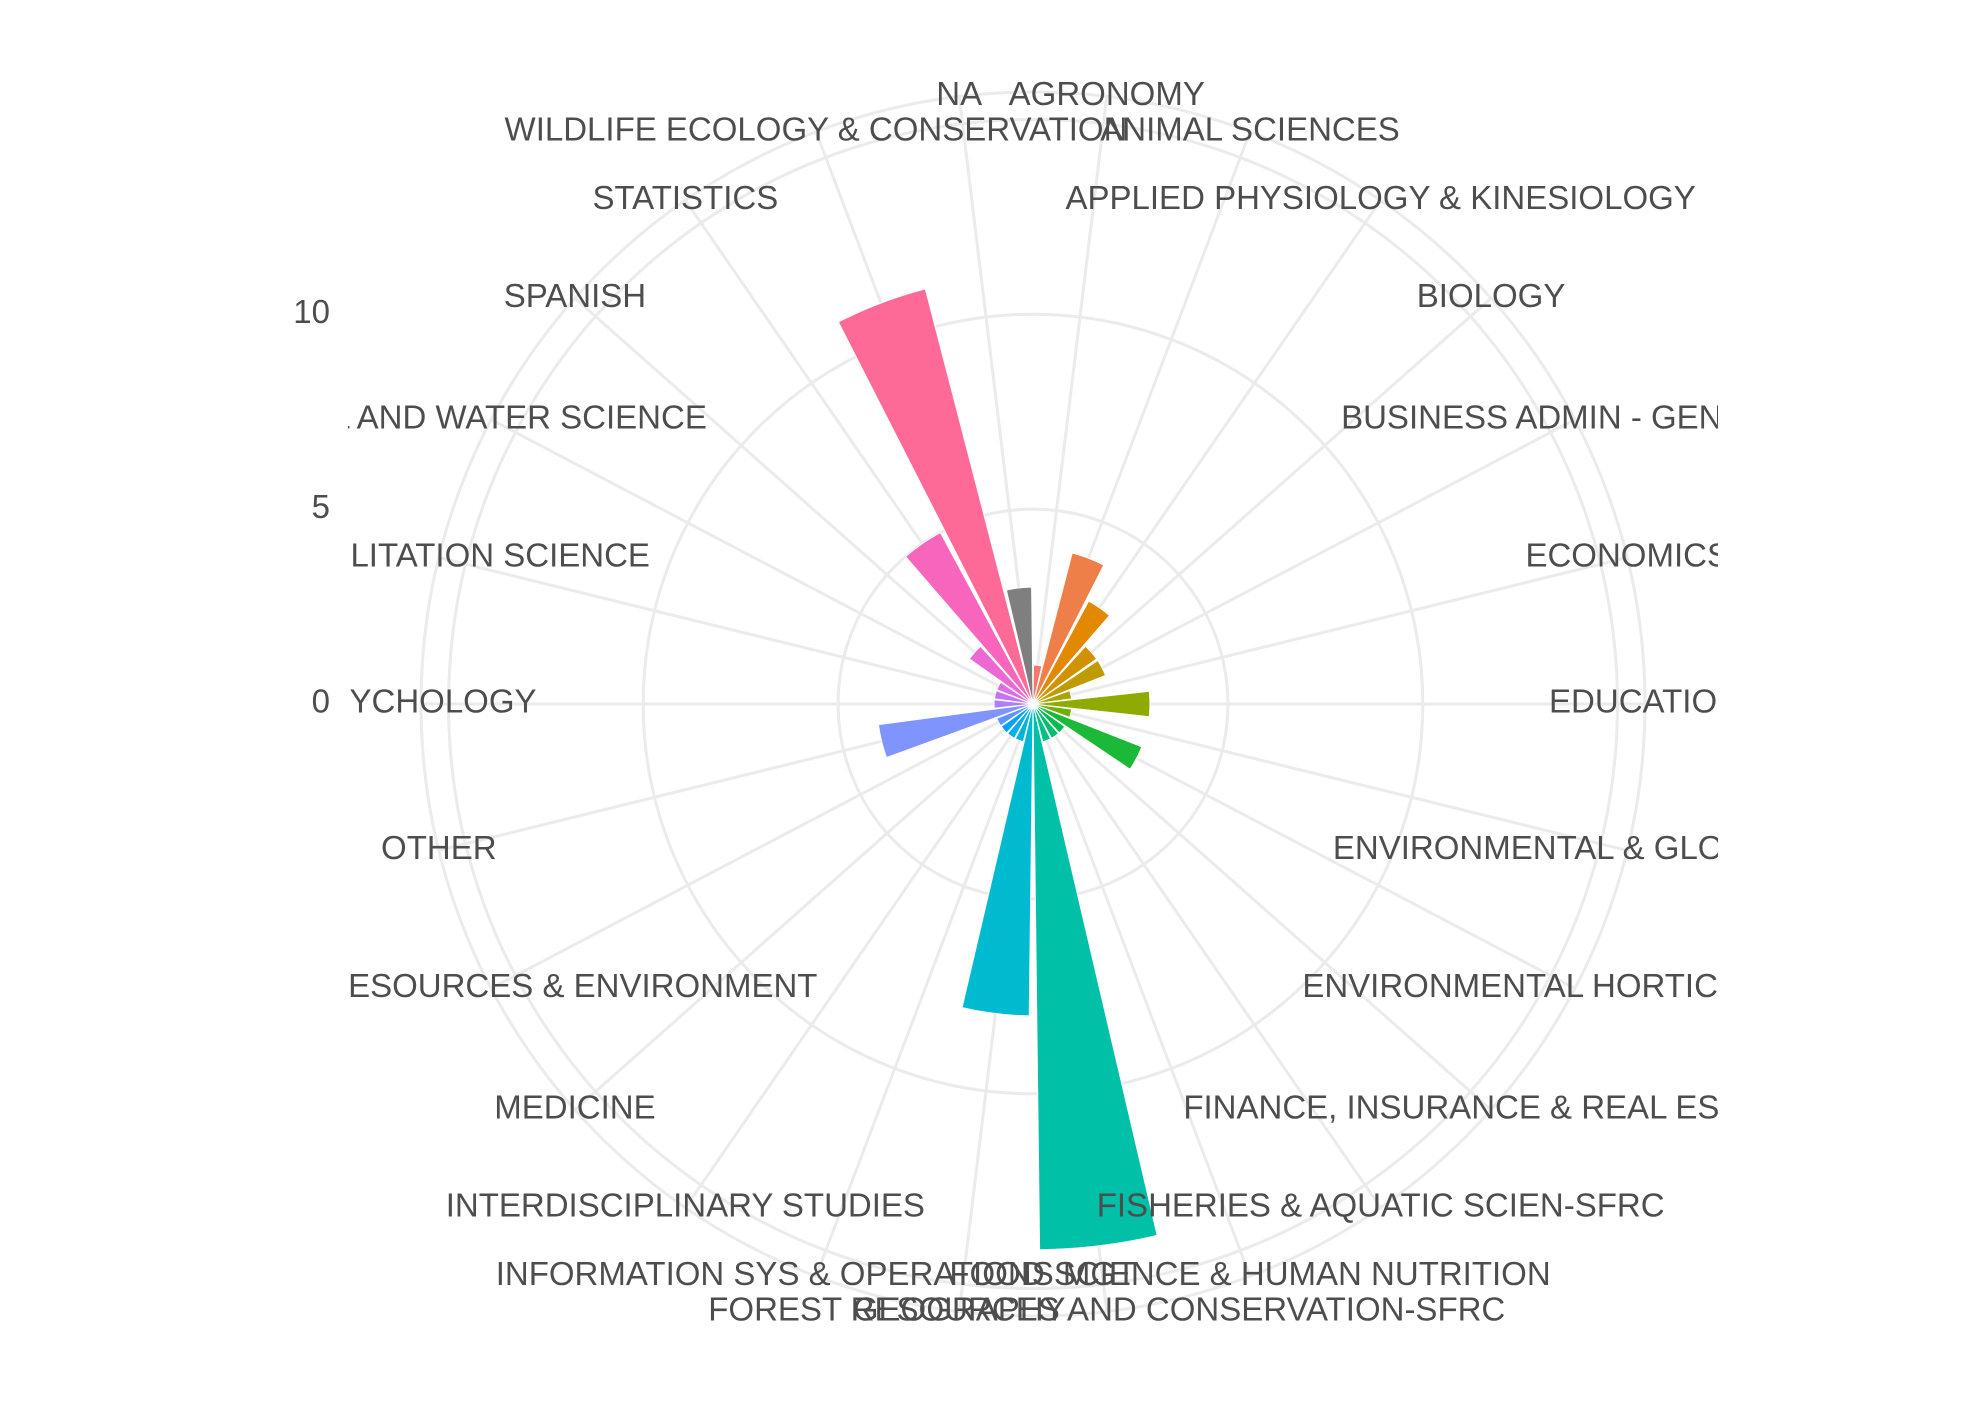 The width and height of the screenshot is (1987, 1415). What do you see at coordinates (574, 1107) in the screenshot?
I see `category-label: MEDICINE` at bounding box center [574, 1107].